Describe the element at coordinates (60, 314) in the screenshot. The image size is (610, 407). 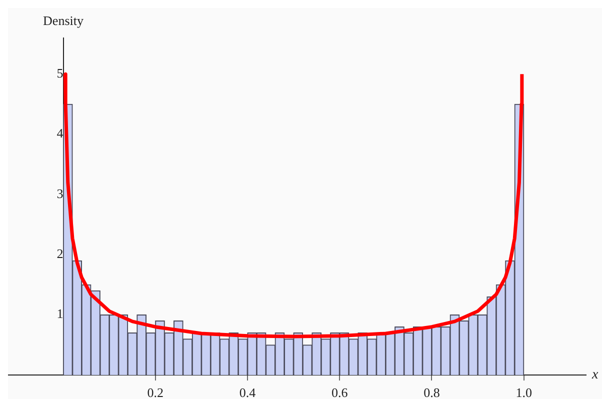
I see `y-tick-label: 1` at that location.